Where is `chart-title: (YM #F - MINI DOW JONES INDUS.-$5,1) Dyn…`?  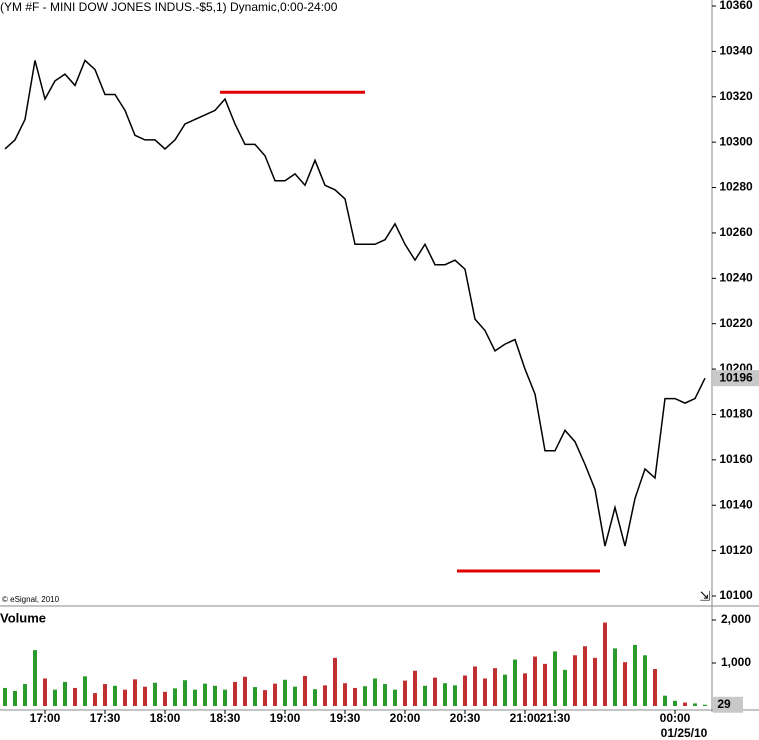 chart-title: (YM #F - MINI DOW JONES INDUS.-$5,1) Dyn… is located at coordinates (169, 7).